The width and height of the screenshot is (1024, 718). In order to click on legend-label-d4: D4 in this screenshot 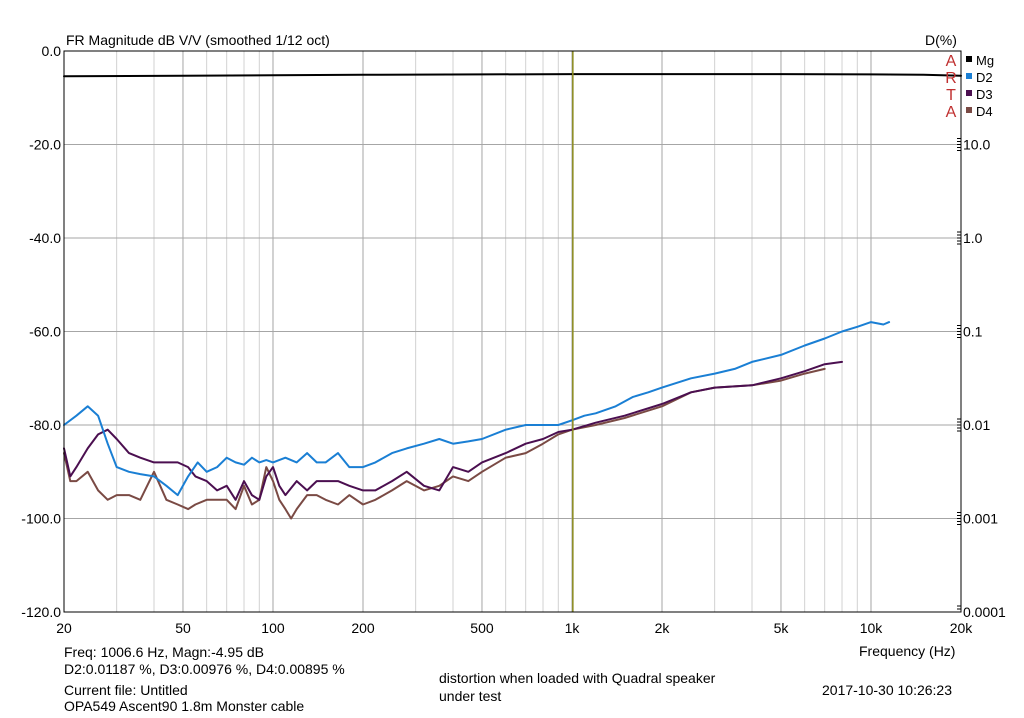, I will do `click(984, 111)`.